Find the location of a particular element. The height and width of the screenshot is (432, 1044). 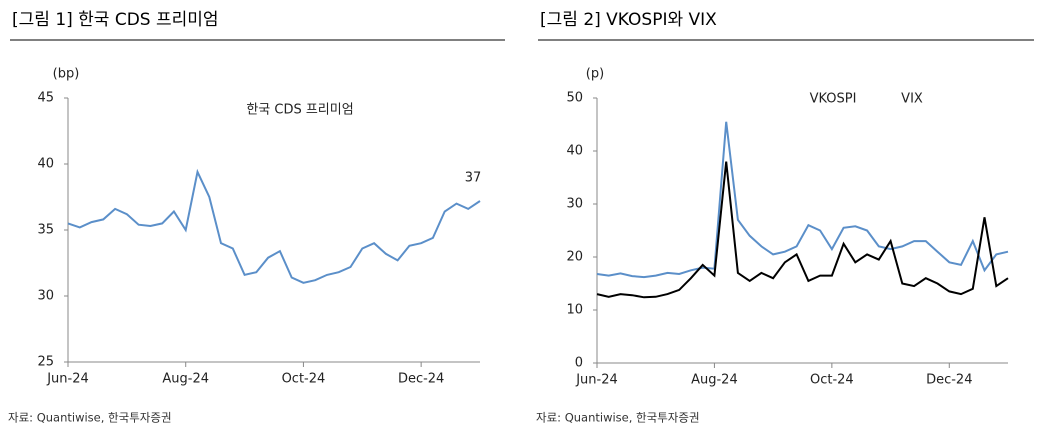

legend-entry: VKOSPI is located at coordinates (833, 99).